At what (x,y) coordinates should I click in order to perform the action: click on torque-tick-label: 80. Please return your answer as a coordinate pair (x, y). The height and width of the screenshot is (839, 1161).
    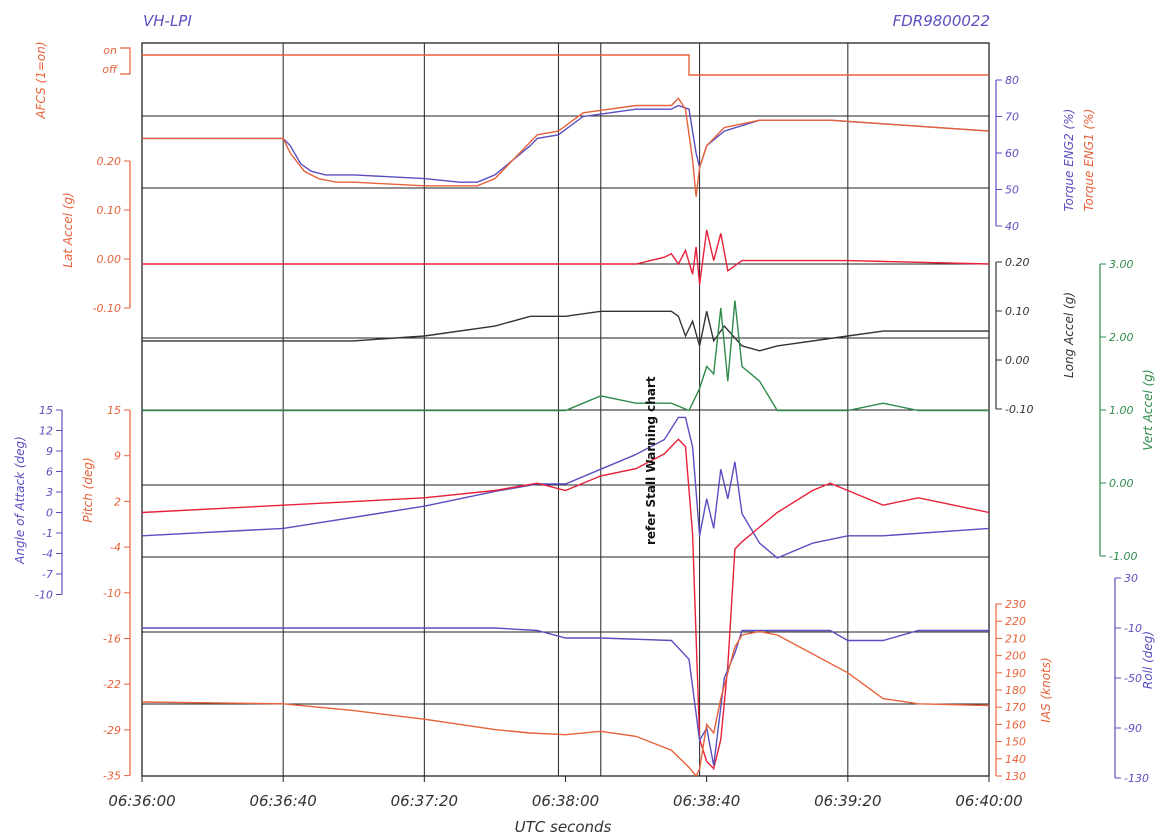
    Looking at the image, I should click on (1012, 80).